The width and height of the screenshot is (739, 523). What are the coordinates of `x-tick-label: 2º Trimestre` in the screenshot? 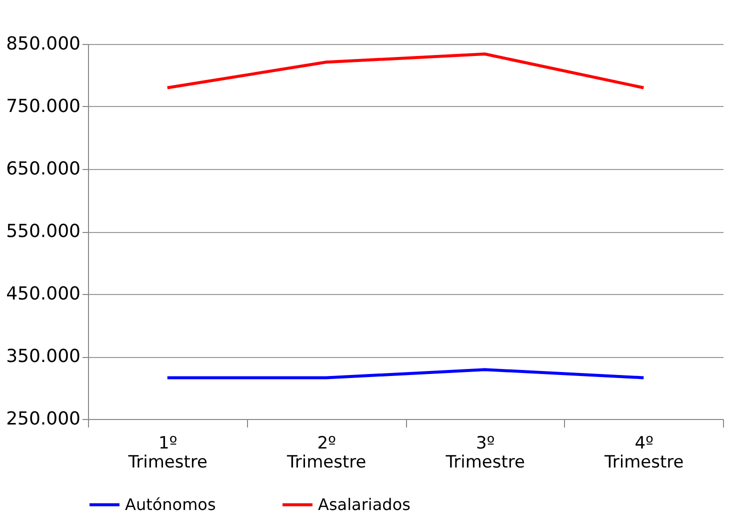 It's located at (326, 453).